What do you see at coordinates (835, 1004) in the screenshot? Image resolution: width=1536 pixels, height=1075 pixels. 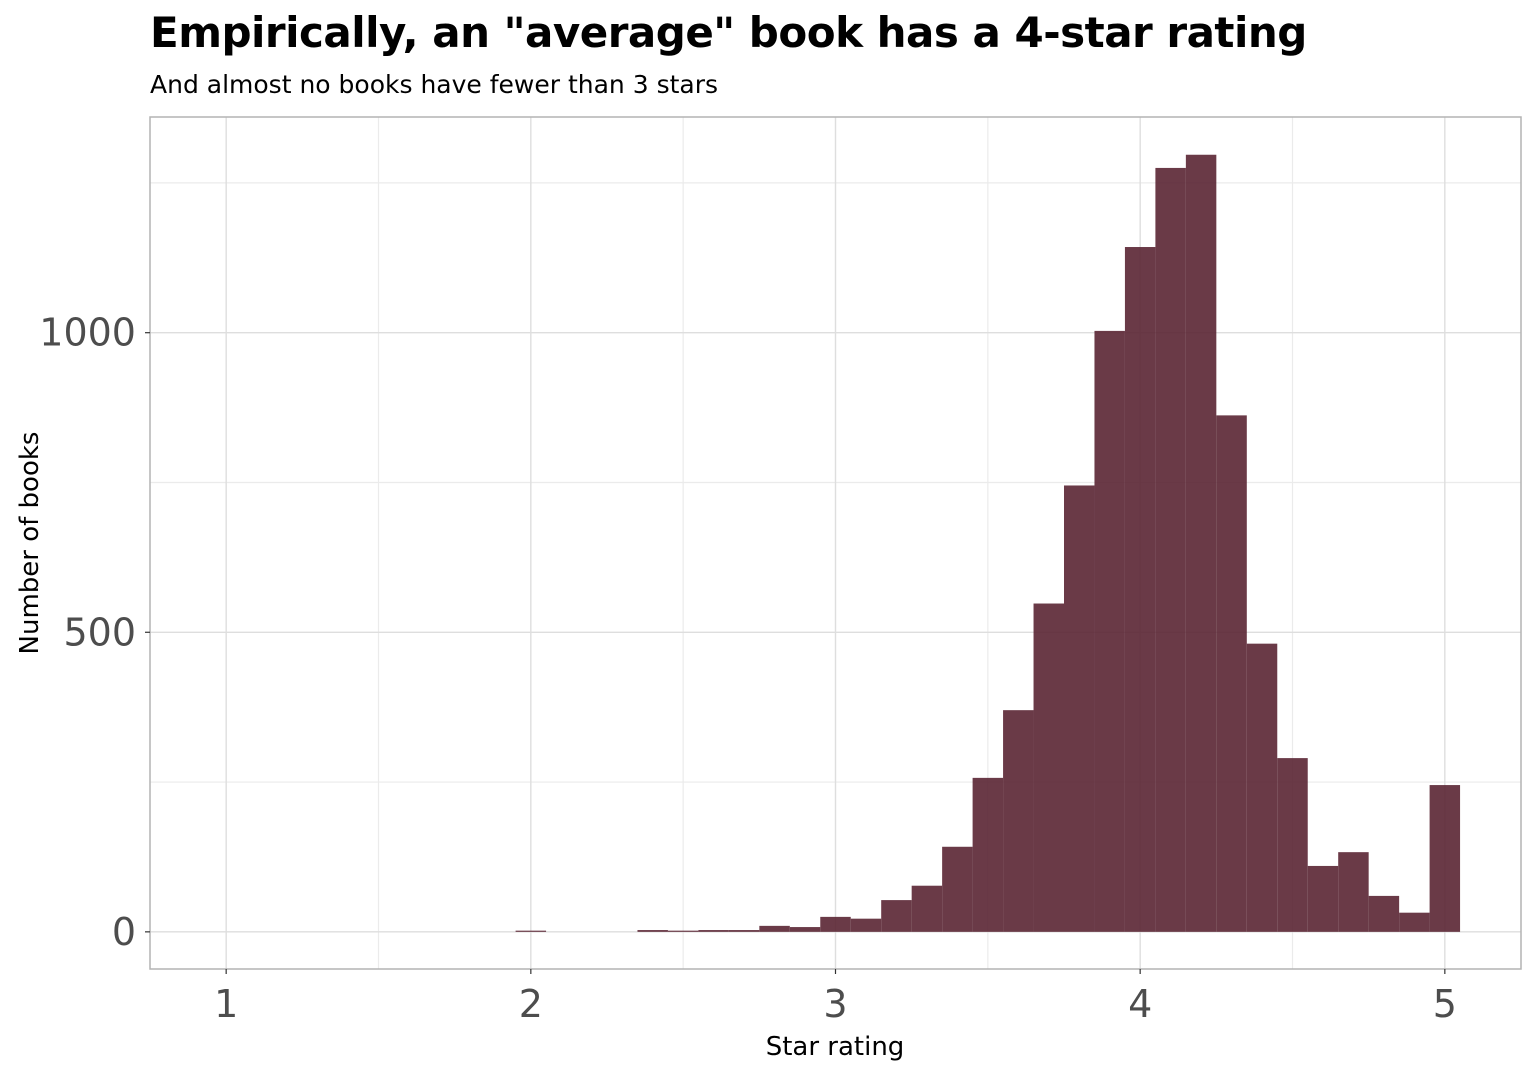 I see `x-tick-label: 3` at bounding box center [835, 1004].